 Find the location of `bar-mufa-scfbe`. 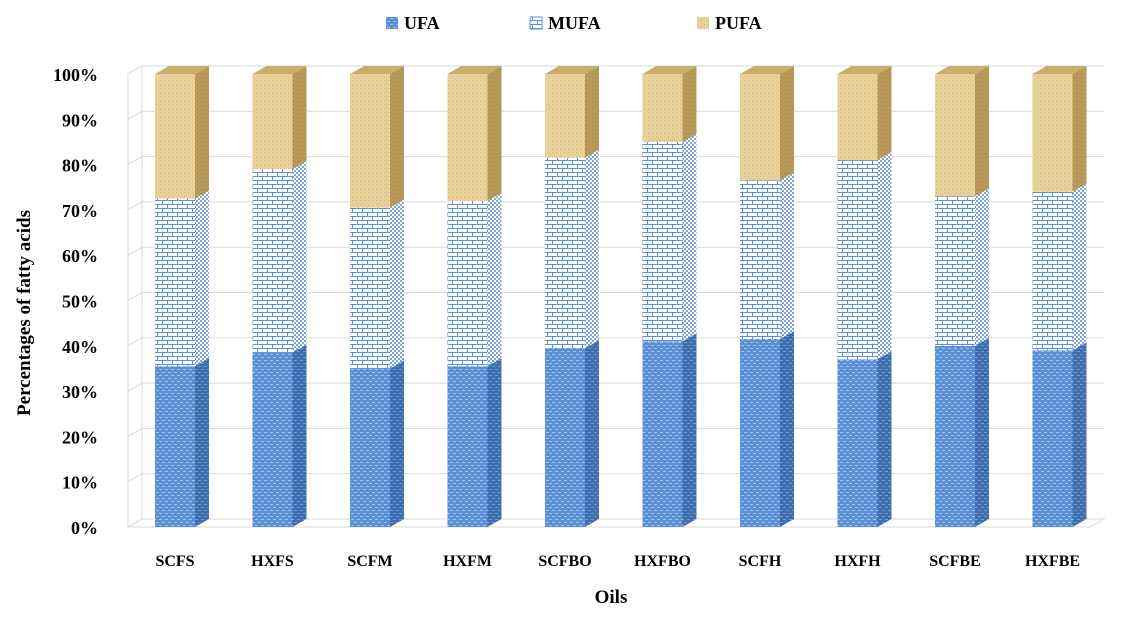

bar-mufa-scfbe is located at coordinates (962, 267).